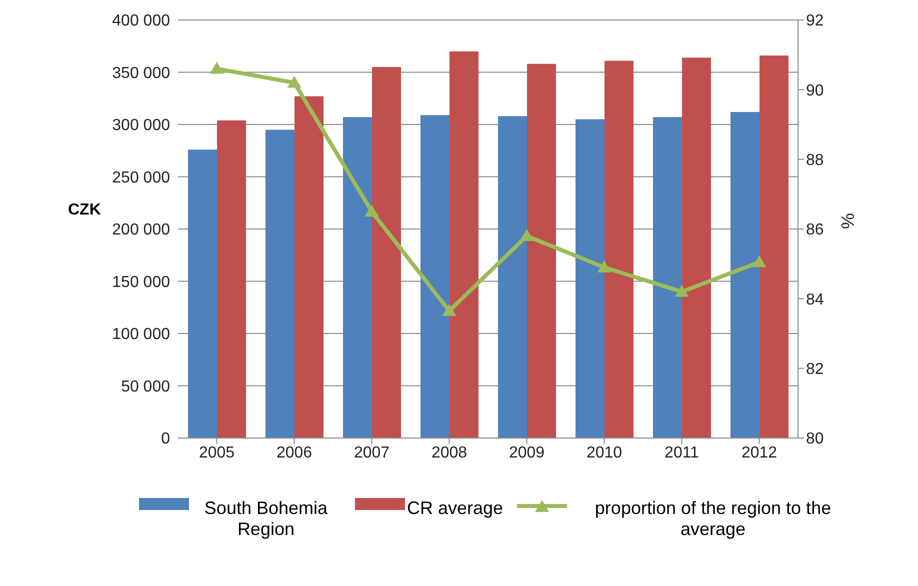 The width and height of the screenshot is (918, 586). I want to click on y2-tick-label: 84, so click(815, 299).